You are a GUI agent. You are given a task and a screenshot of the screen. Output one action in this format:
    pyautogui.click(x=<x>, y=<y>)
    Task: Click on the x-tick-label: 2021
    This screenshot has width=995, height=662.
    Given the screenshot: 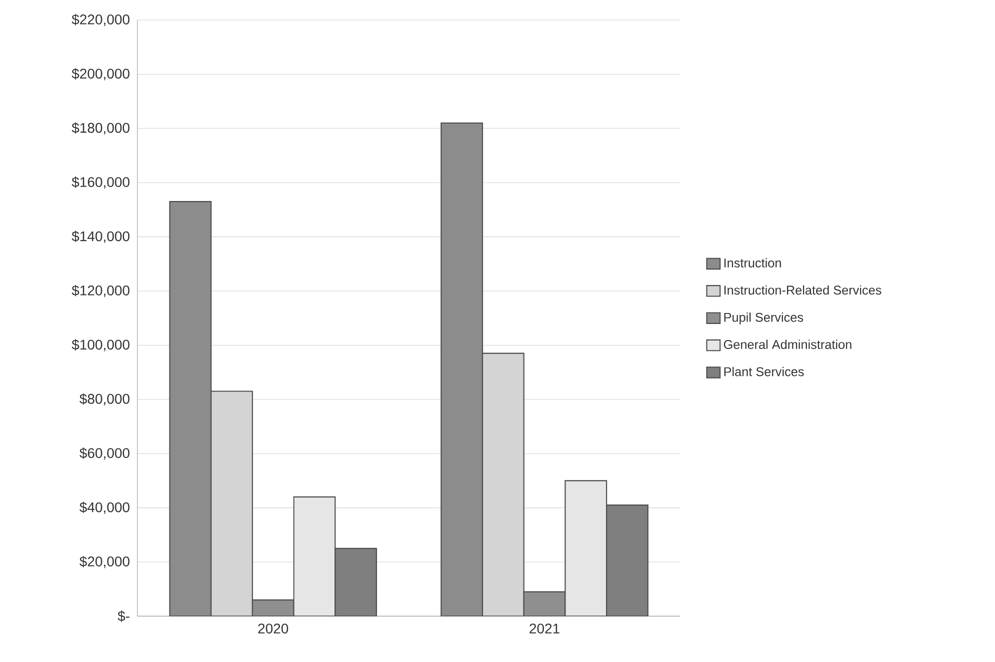 What is the action you would take?
    pyautogui.click(x=545, y=628)
    